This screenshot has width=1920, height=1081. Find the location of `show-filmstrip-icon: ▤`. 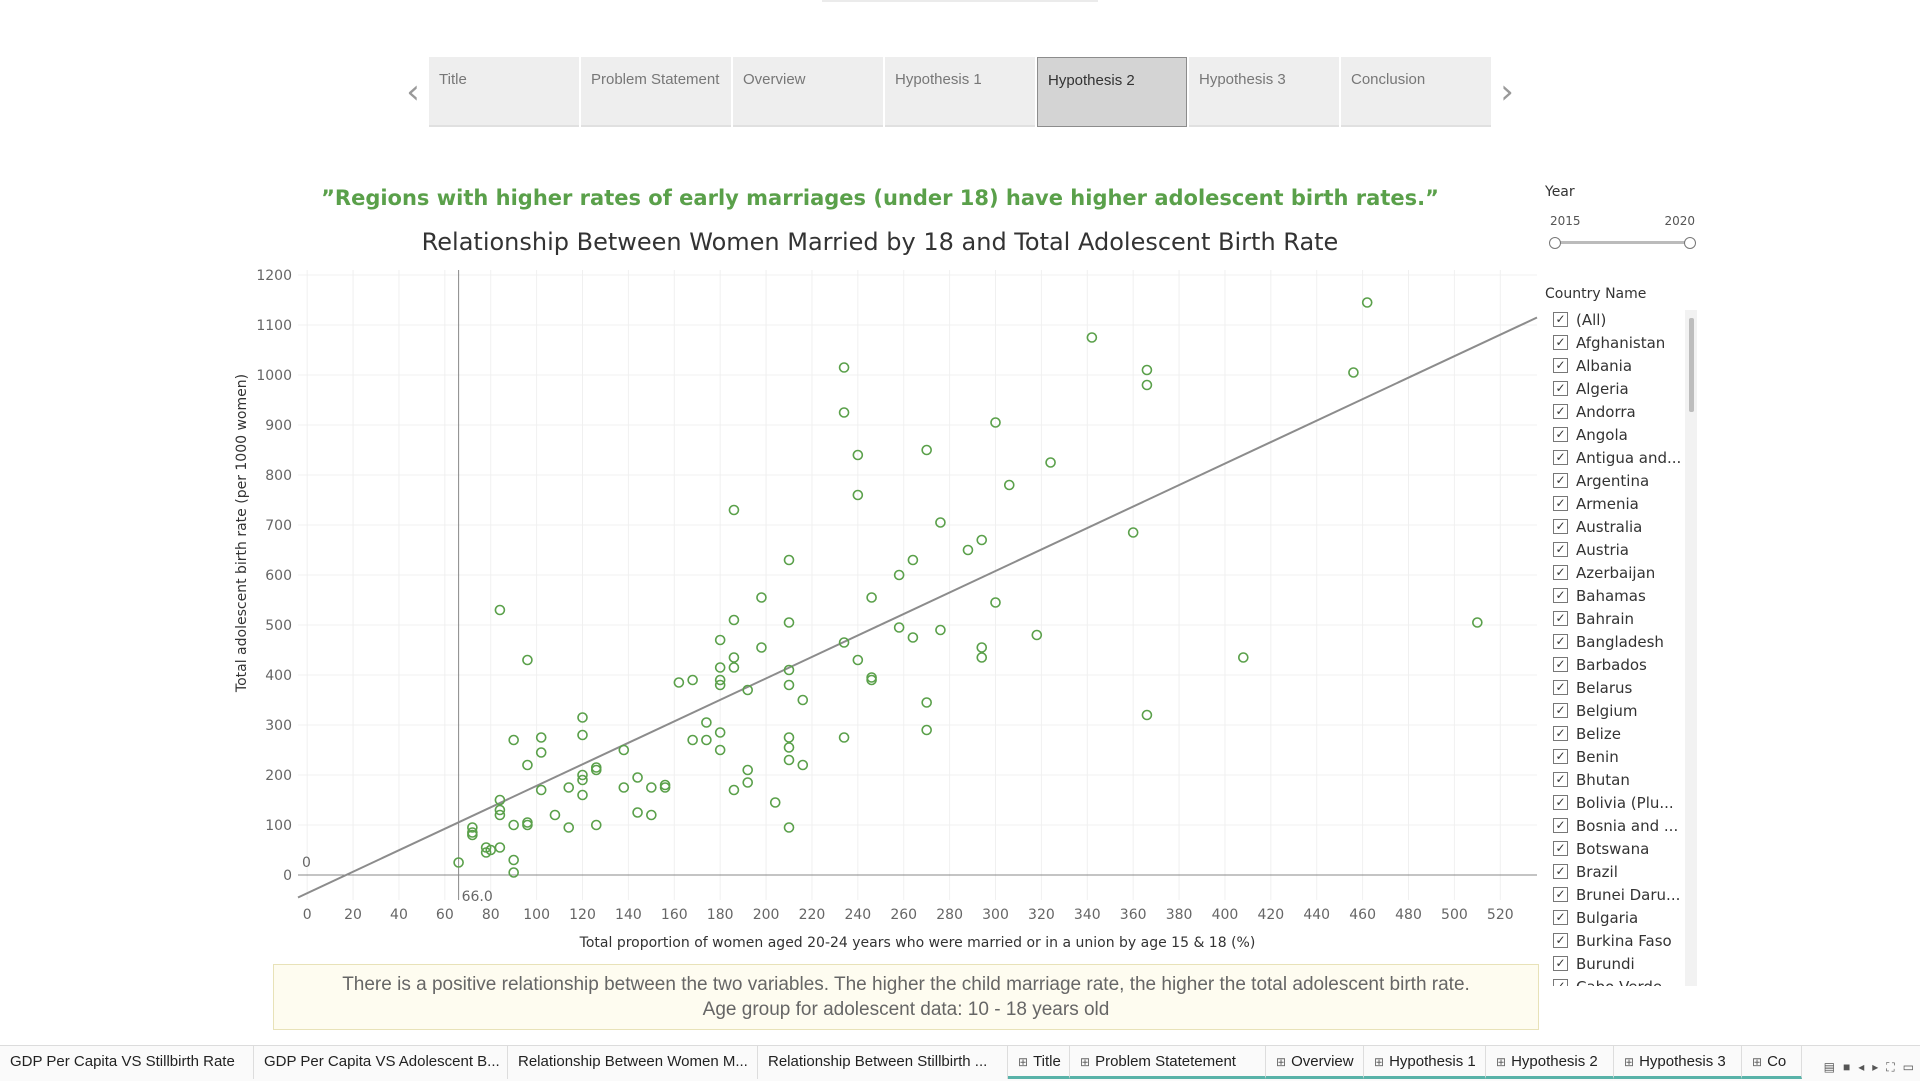

show-filmstrip-icon: ▤ is located at coordinates (1829, 1067).